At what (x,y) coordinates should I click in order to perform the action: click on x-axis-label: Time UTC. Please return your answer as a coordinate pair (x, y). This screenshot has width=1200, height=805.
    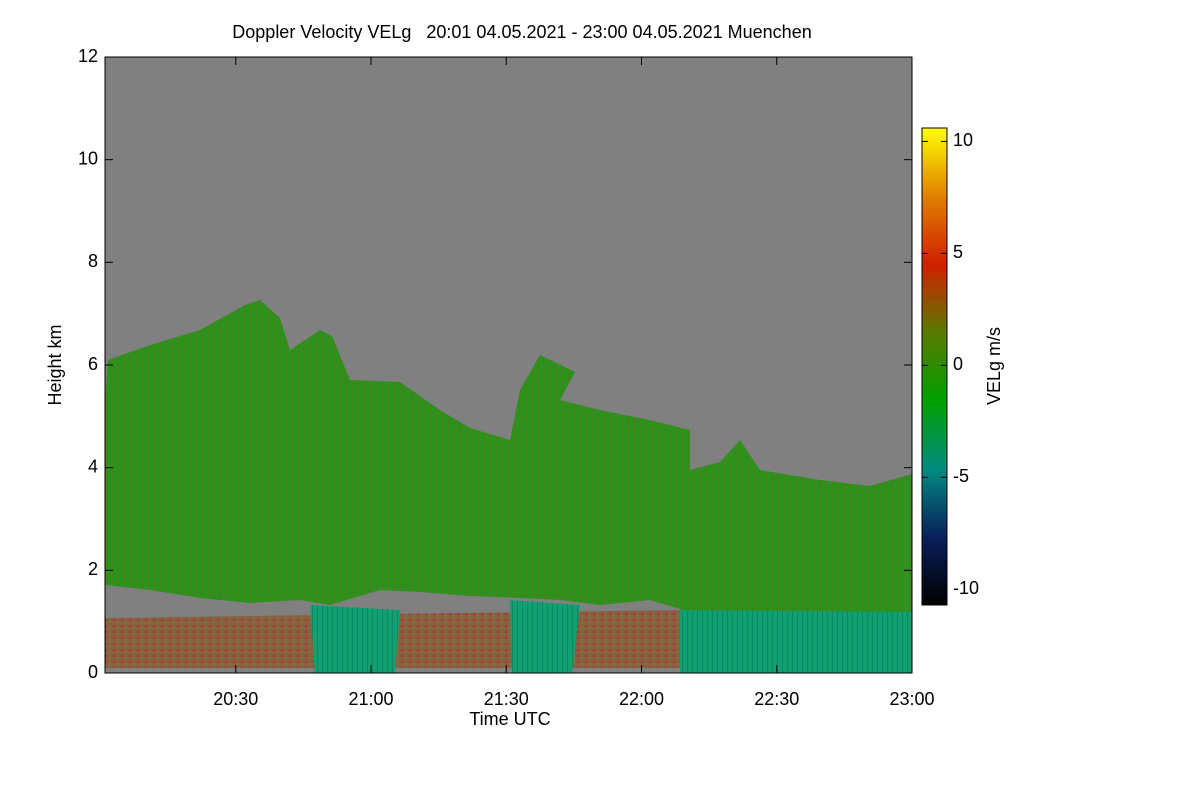
    Looking at the image, I should click on (509, 719).